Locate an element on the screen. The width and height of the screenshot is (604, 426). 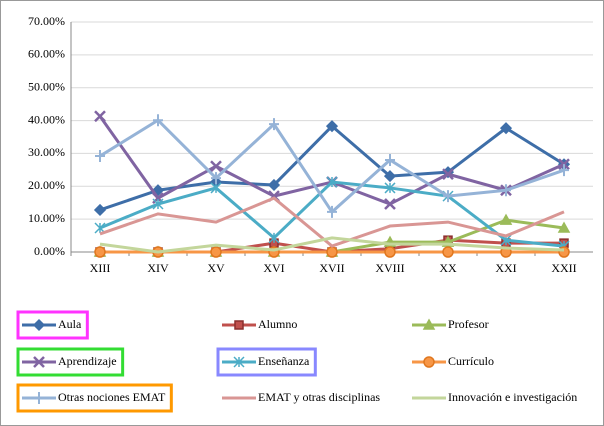
y-tick-label: 20.00% is located at coordinates (46, 185).